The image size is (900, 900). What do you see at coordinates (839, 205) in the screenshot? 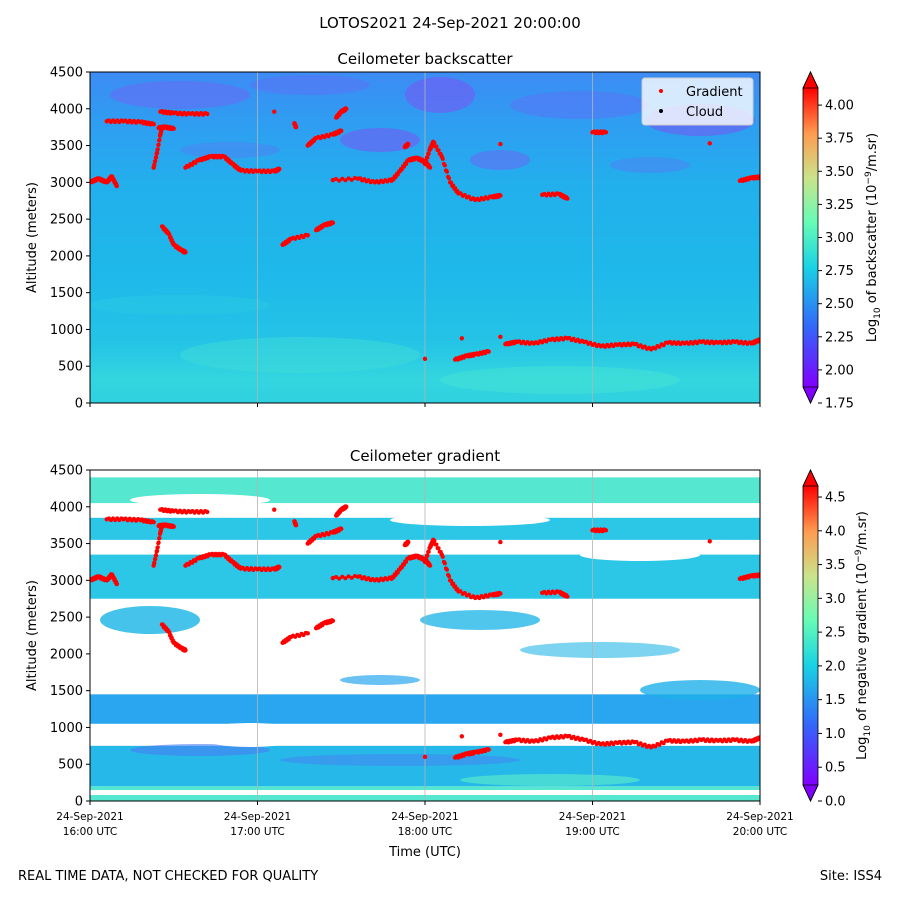
I see `colorbar-tick-label: 3.25` at bounding box center [839, 205].